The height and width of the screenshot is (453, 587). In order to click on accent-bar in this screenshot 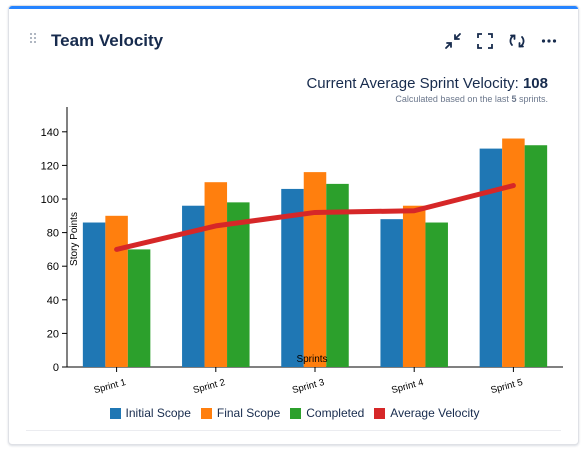, I will do `click(293, 7)`.